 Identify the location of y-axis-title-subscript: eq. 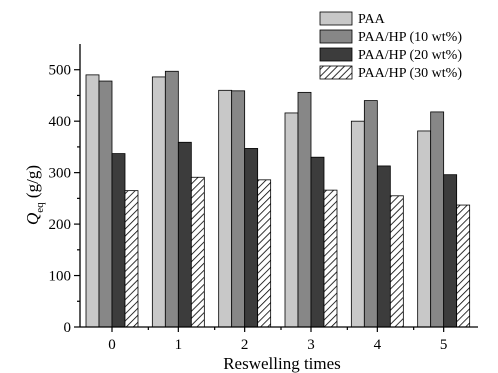
(40, 207).